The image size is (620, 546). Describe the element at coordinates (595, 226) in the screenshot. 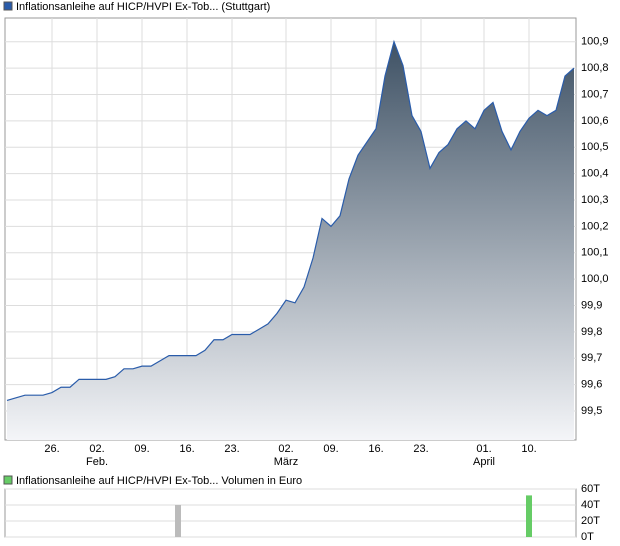

I see `y-tick-label: 100,2` at that location.